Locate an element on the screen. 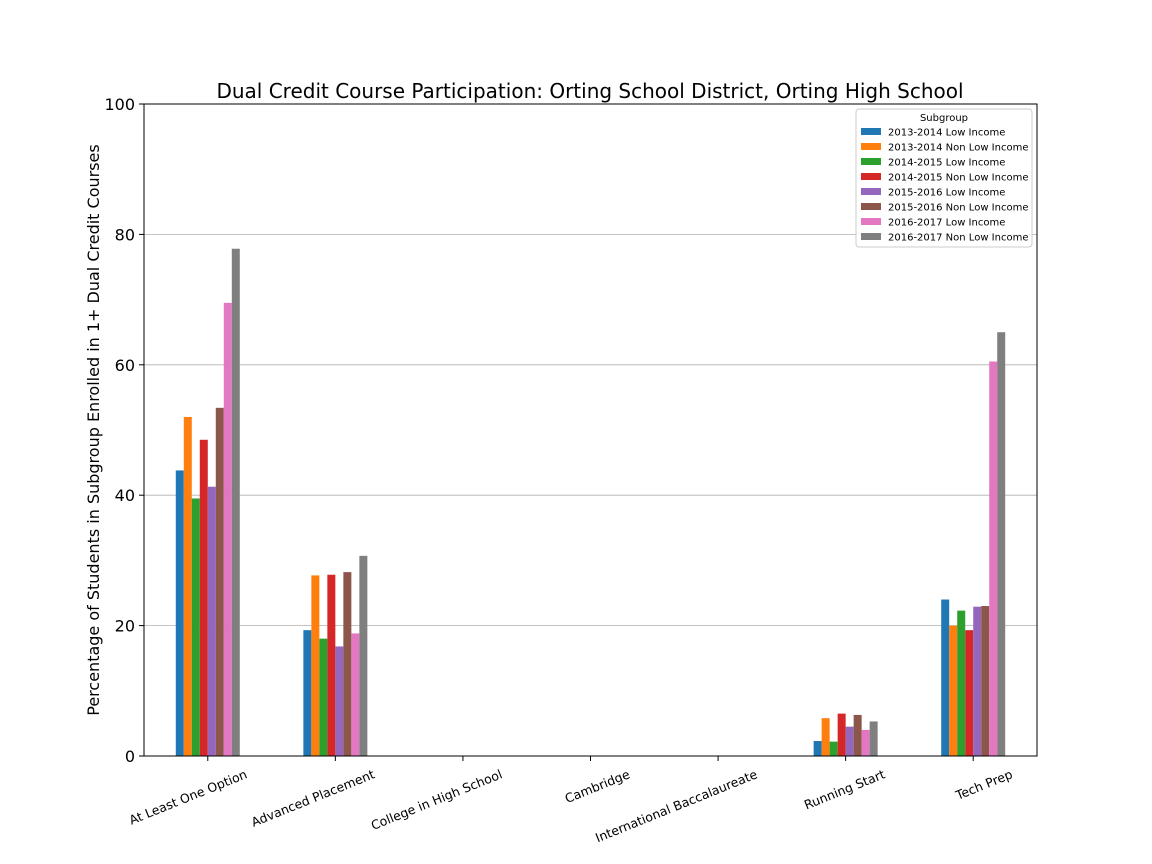 This screenshot has width=1152, height=864. legend-entry: 2016-2017 Non Low Income is located at coordinates (958, 238).